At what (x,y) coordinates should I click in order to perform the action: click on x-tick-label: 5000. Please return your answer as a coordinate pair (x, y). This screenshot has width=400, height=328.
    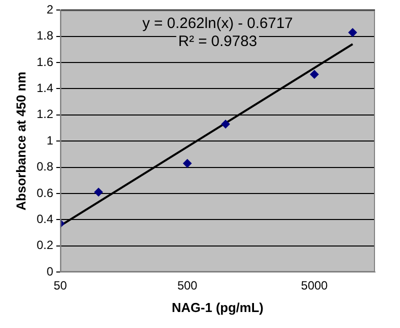
    Looking at the image, I should click on (314, 285).